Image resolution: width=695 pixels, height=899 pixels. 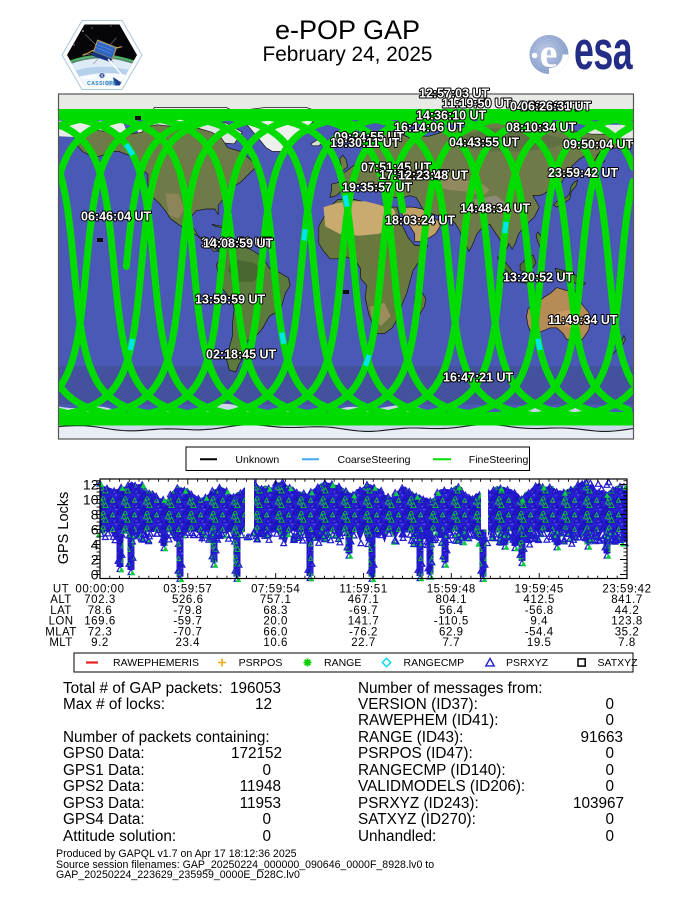 What do you see at coordinates (275, 643) in the screenshot?
I see `svg-text: 10.6` at bounding box center [275, 643].